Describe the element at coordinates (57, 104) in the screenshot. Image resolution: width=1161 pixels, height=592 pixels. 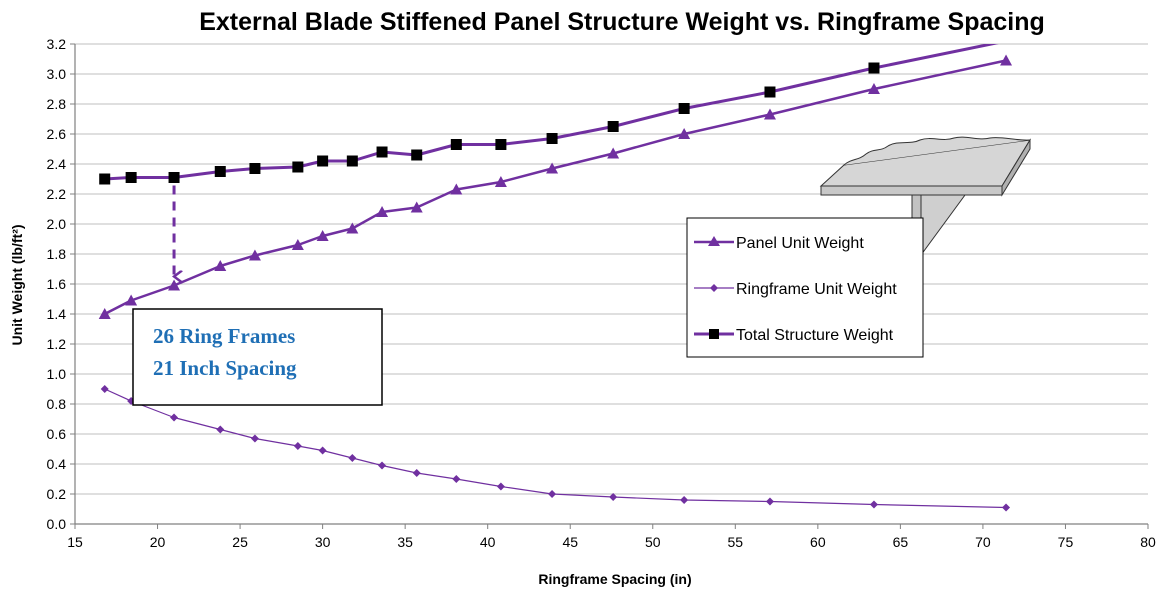
I see `y-tick-label: 2.8` at that location.